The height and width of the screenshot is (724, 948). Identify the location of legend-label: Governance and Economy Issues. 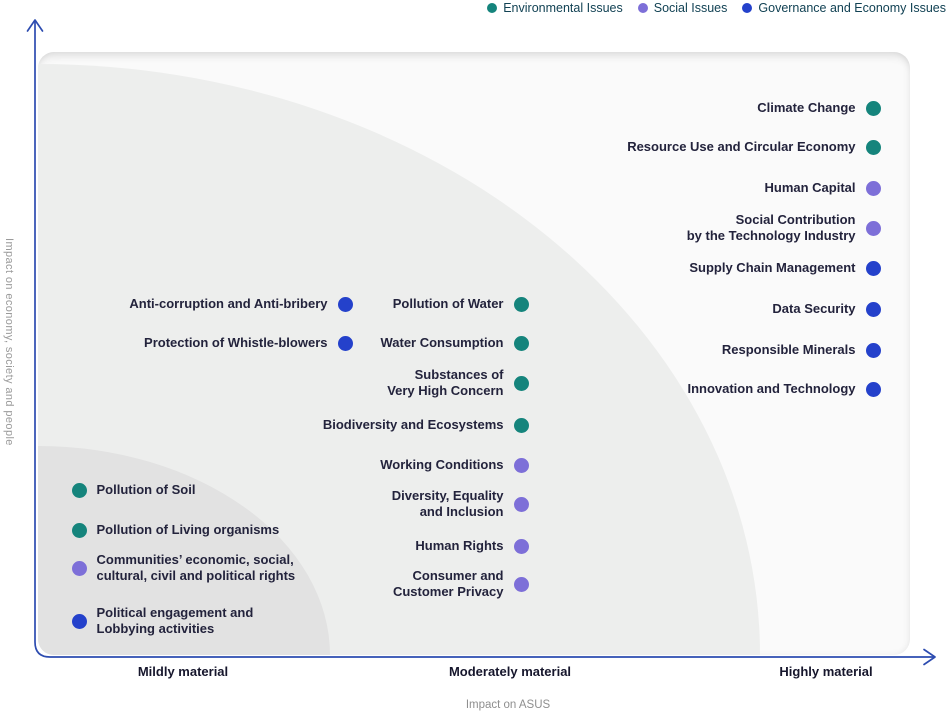
(852, 8).